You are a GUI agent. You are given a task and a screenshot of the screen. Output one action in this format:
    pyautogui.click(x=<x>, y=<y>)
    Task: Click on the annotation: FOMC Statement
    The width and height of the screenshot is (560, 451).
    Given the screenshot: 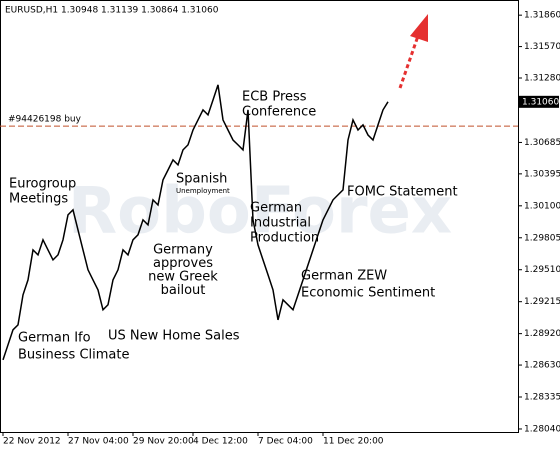 What is the action you would take?
    pyautogui.click(x=402, y=192)
    